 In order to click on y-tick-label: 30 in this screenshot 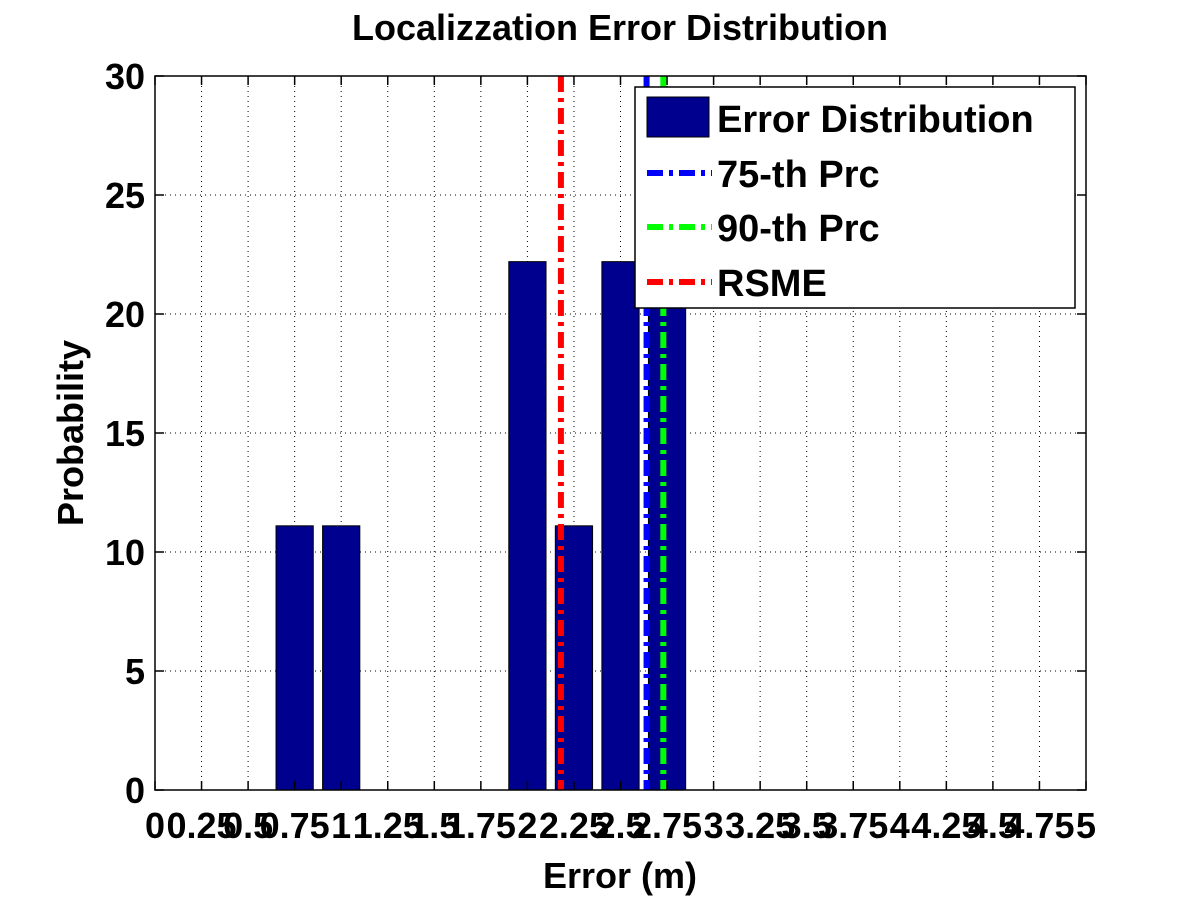, I will do `click(125, 76)`.